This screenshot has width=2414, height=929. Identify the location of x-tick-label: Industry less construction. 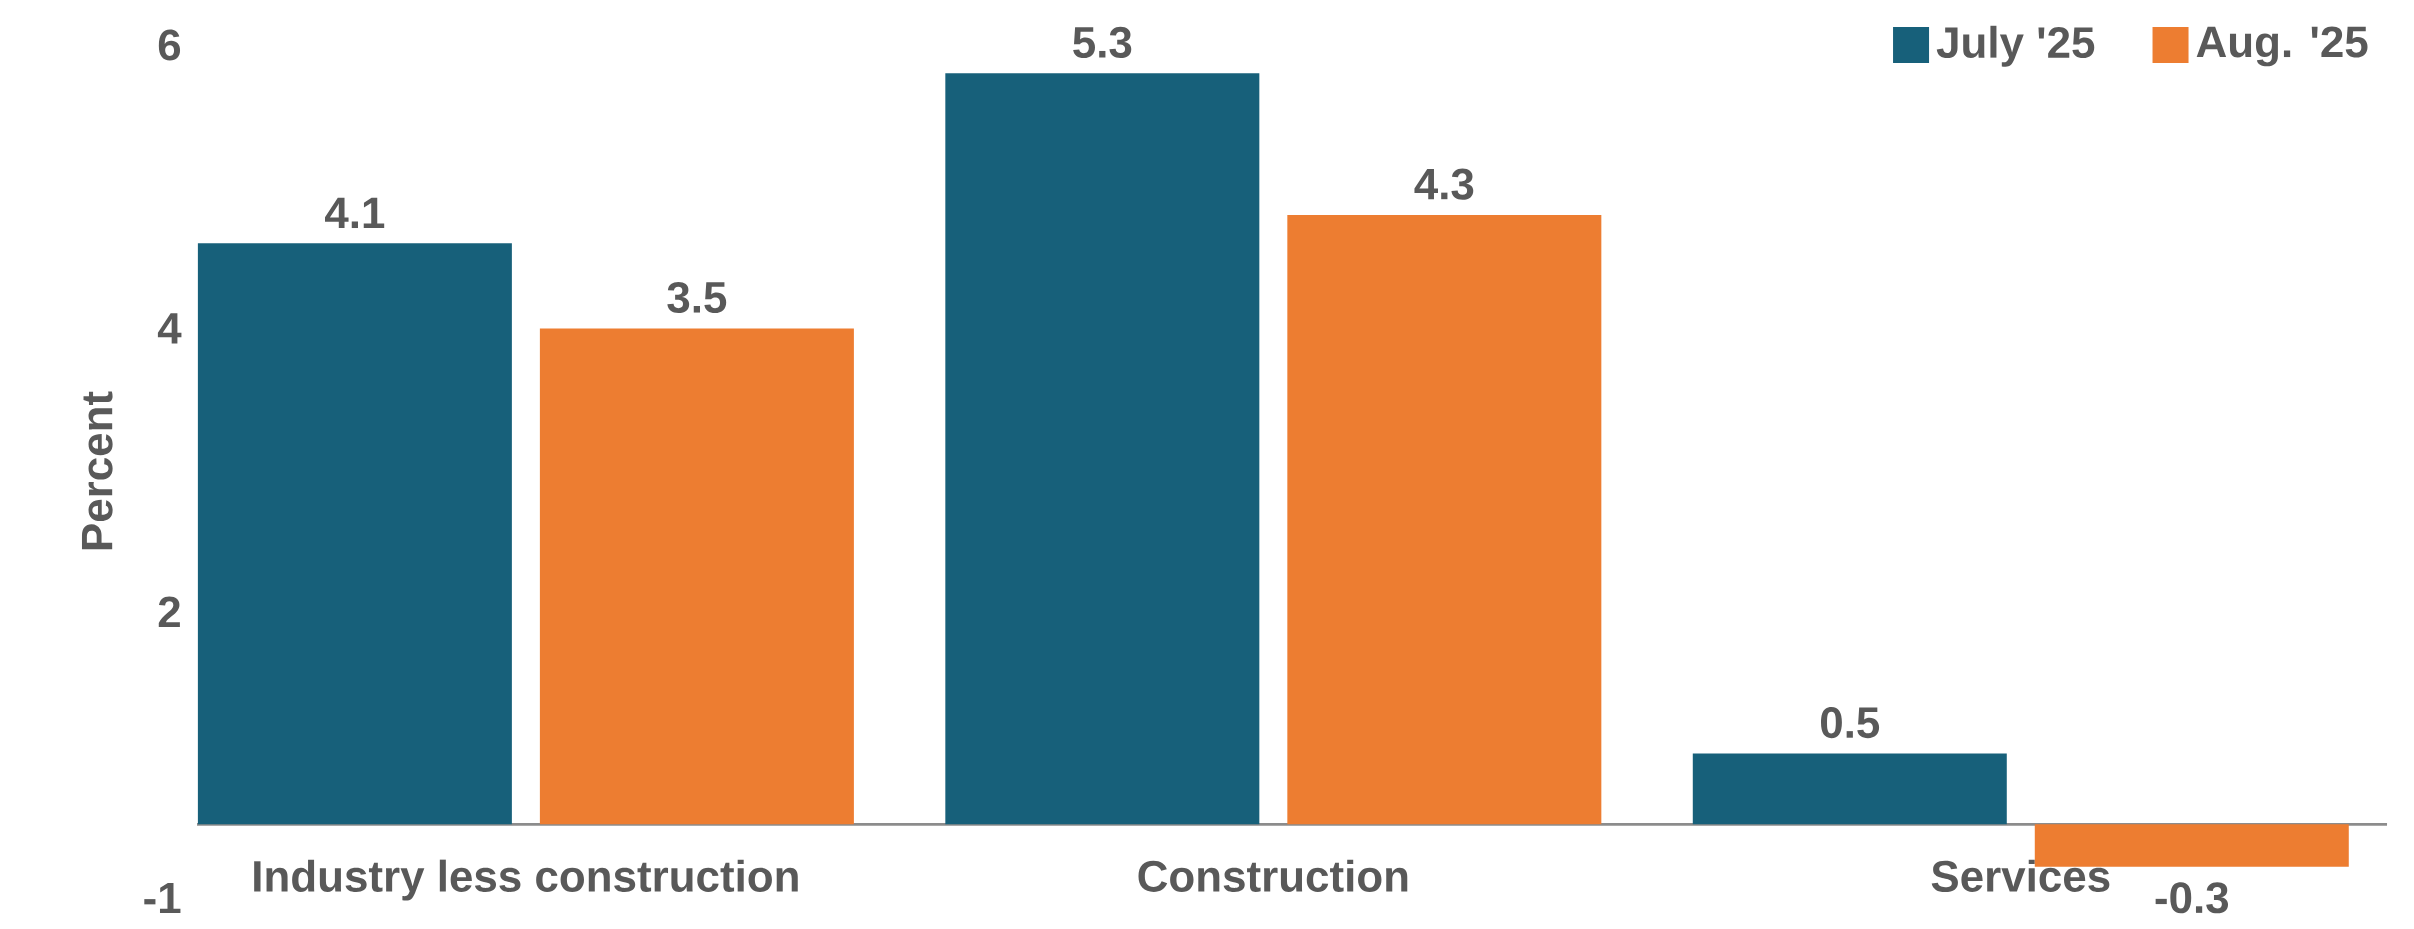
(526, 880).